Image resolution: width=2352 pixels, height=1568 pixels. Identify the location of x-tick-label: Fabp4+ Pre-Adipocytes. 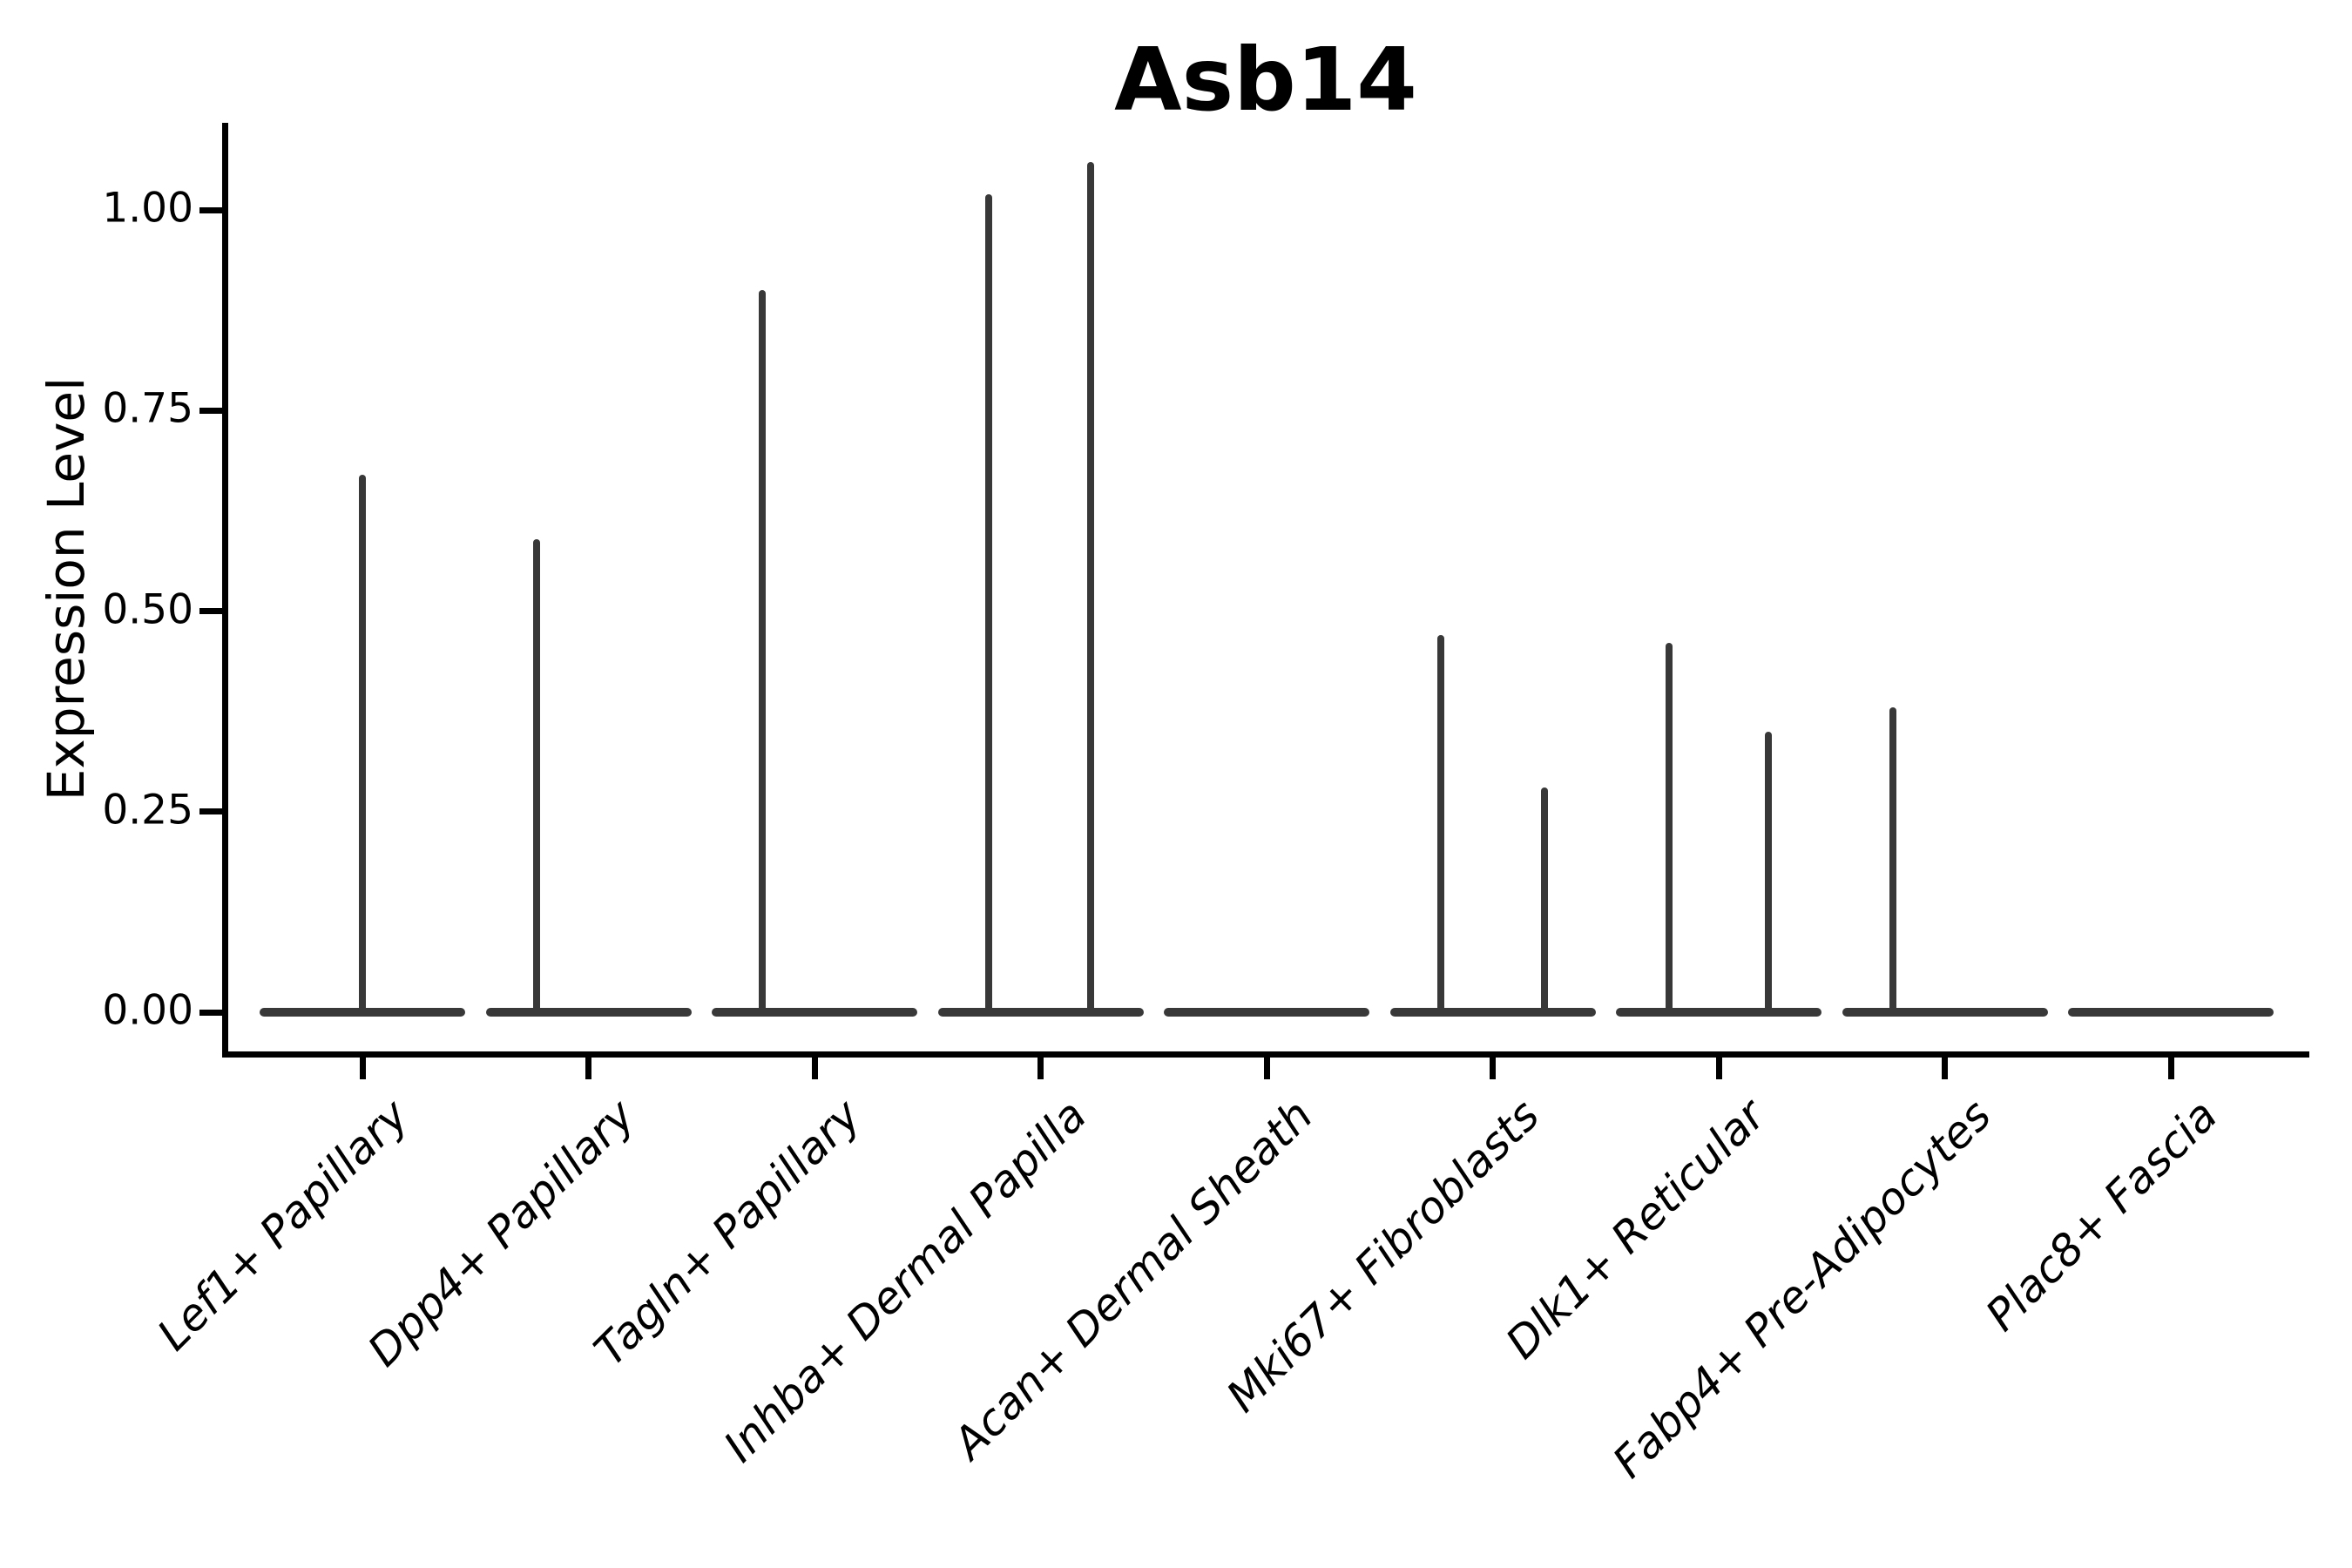
(1802, 1289).